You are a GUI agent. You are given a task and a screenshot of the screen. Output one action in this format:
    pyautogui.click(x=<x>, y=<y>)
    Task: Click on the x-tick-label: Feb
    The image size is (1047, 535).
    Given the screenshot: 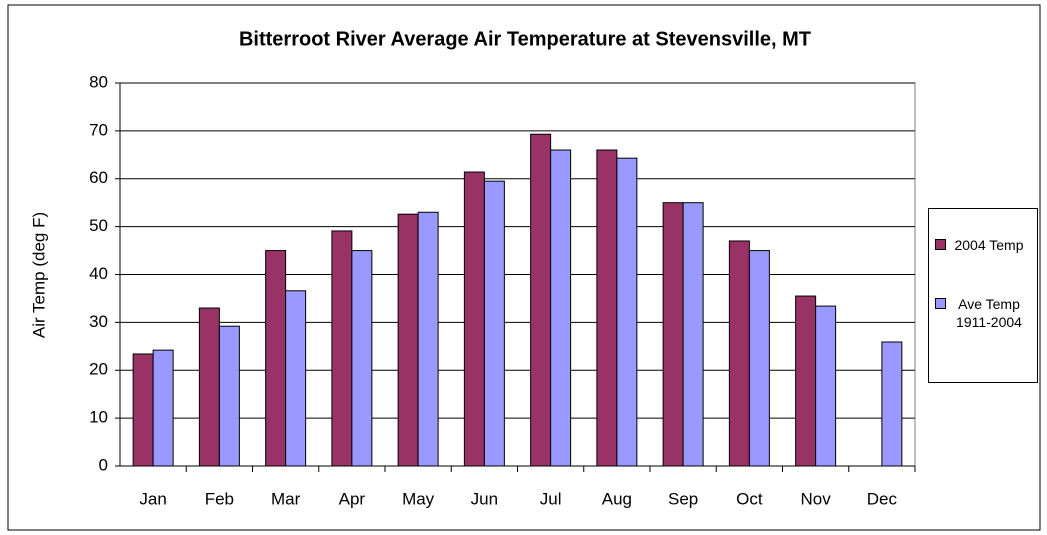 What is the action you would take?
    pyautogui.click(x=219, y=498)
    